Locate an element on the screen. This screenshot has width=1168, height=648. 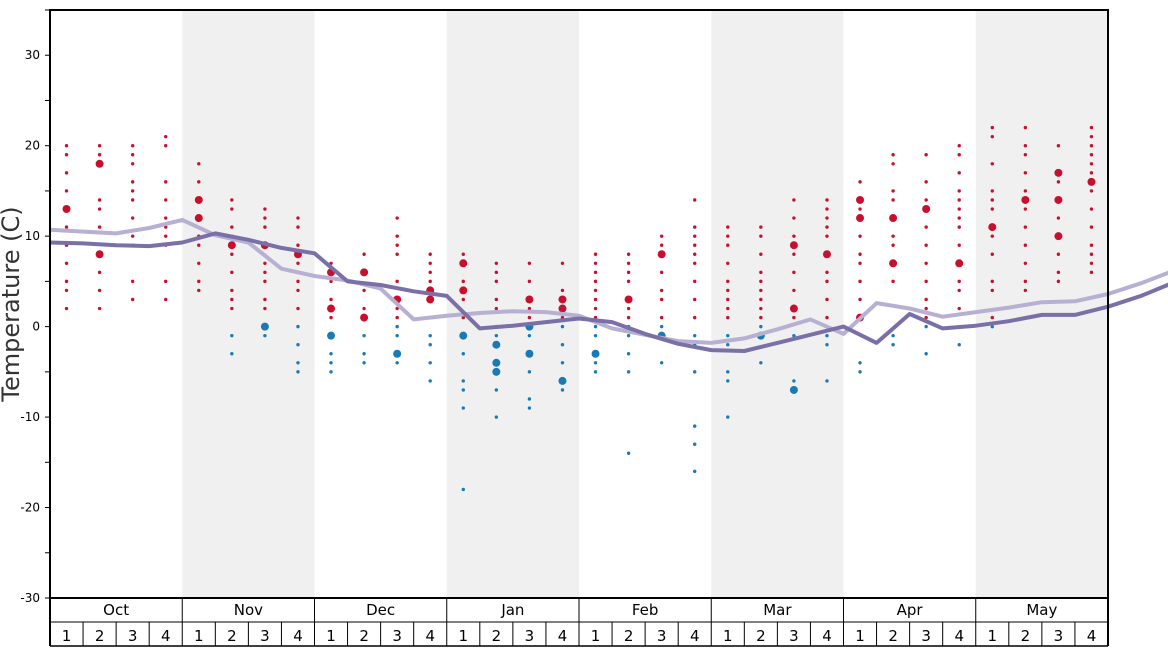
month-label: Apr is located at coordinates (910, 610).